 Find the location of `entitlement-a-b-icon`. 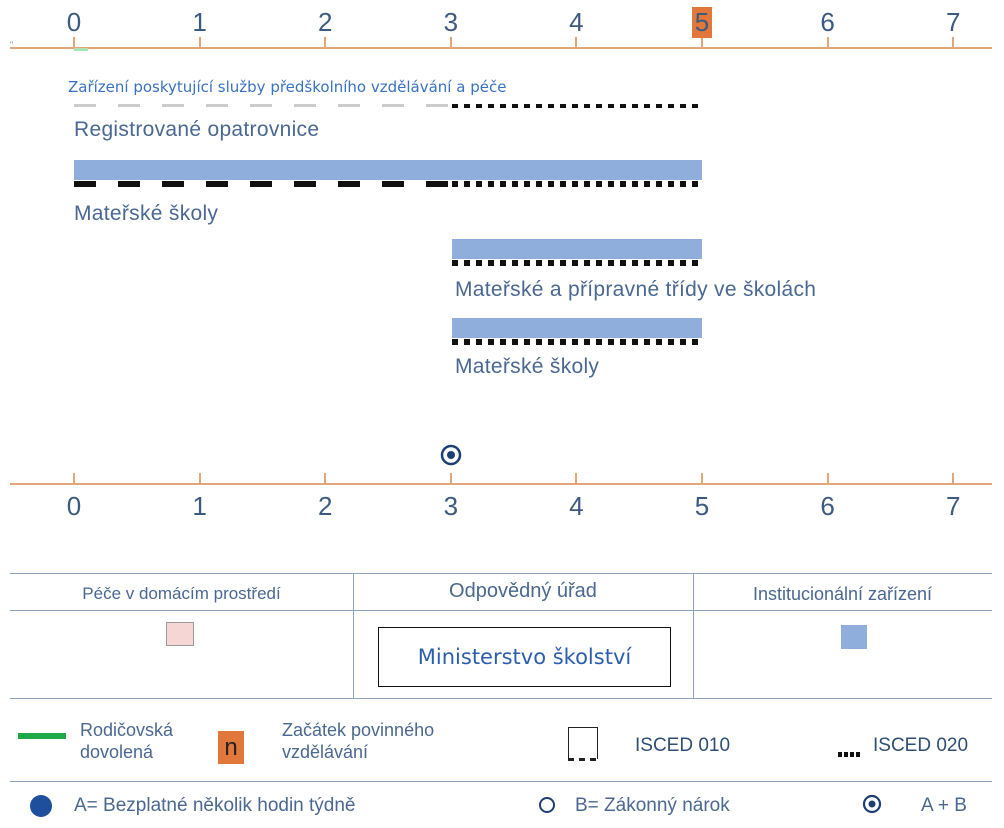

entitlement-a-b-icon is located at coordinates (451, 455).